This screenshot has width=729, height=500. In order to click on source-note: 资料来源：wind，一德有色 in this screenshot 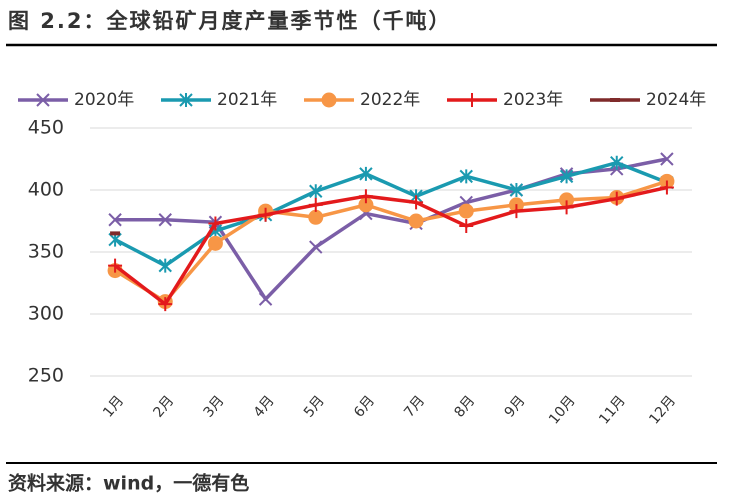, I will do `click(128, 483)`.